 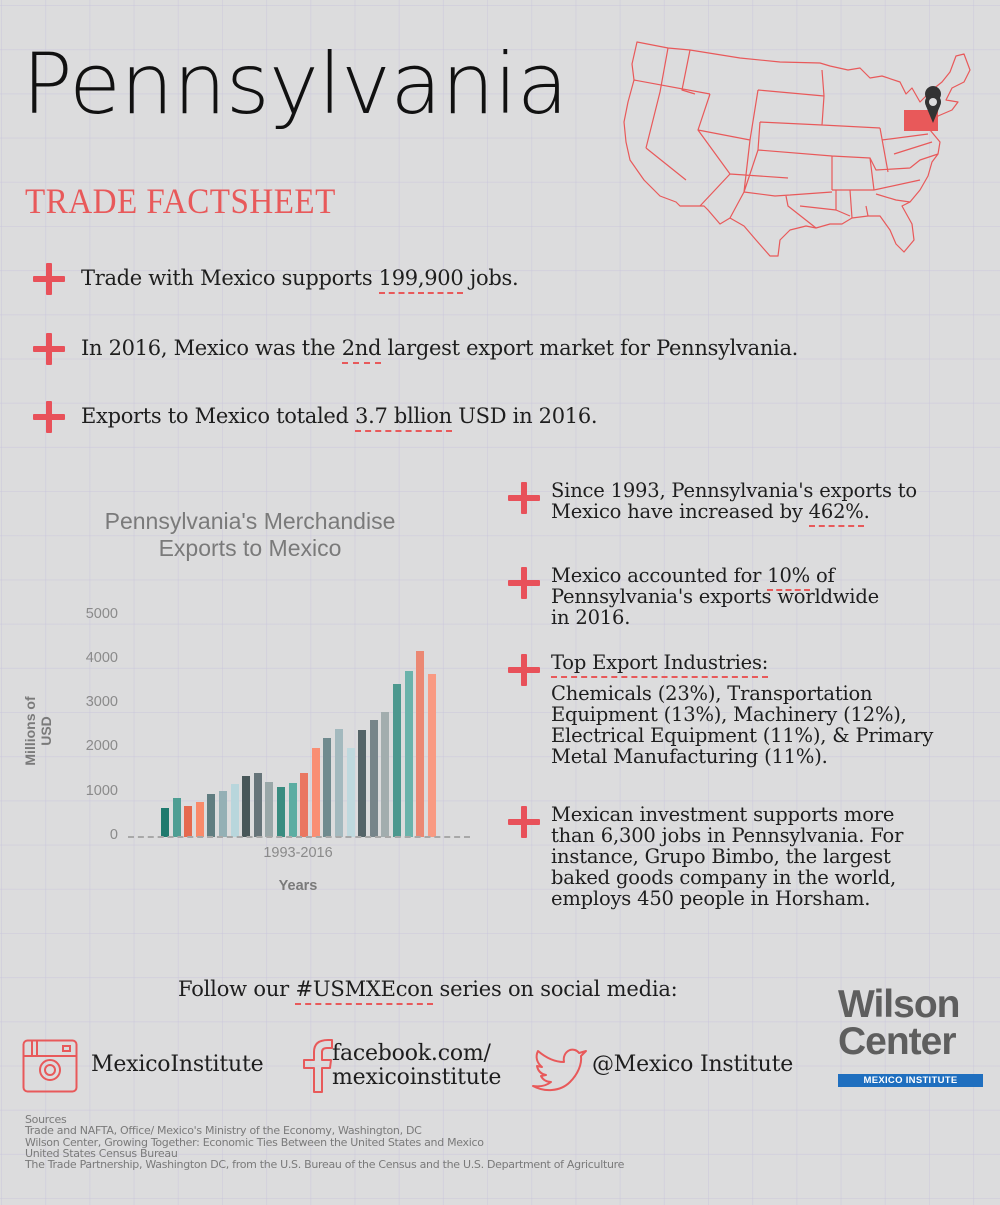 What do you see at coordinates (237, 989) in the screenshot?
I see `follow-pre: Follow our` at bounding box center [237, 989].